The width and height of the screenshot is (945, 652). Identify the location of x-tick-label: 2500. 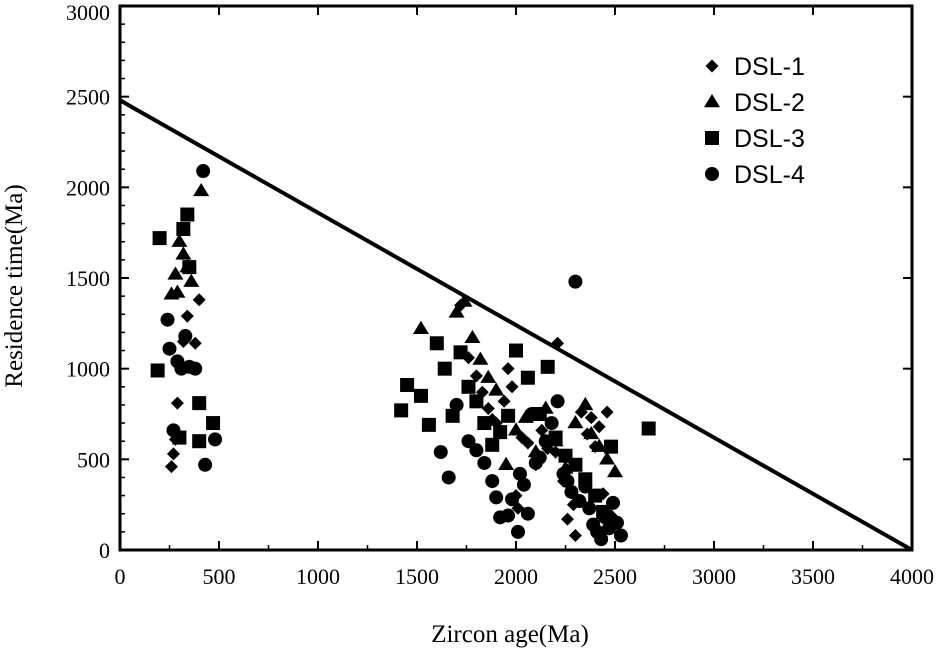
(615, 576).